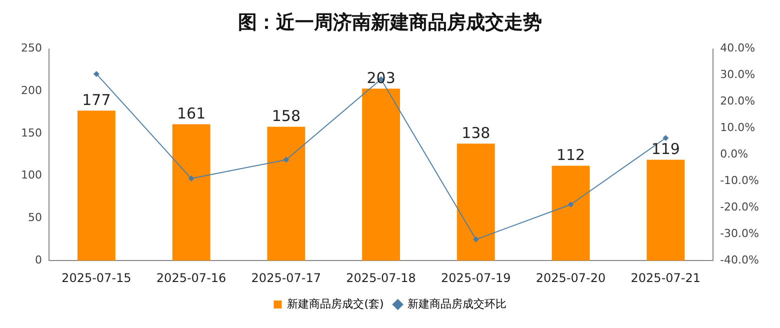 Image resolution: width=780 pixels, height=328 pixels. I want to click on data-label: 158, so click(286, 116).